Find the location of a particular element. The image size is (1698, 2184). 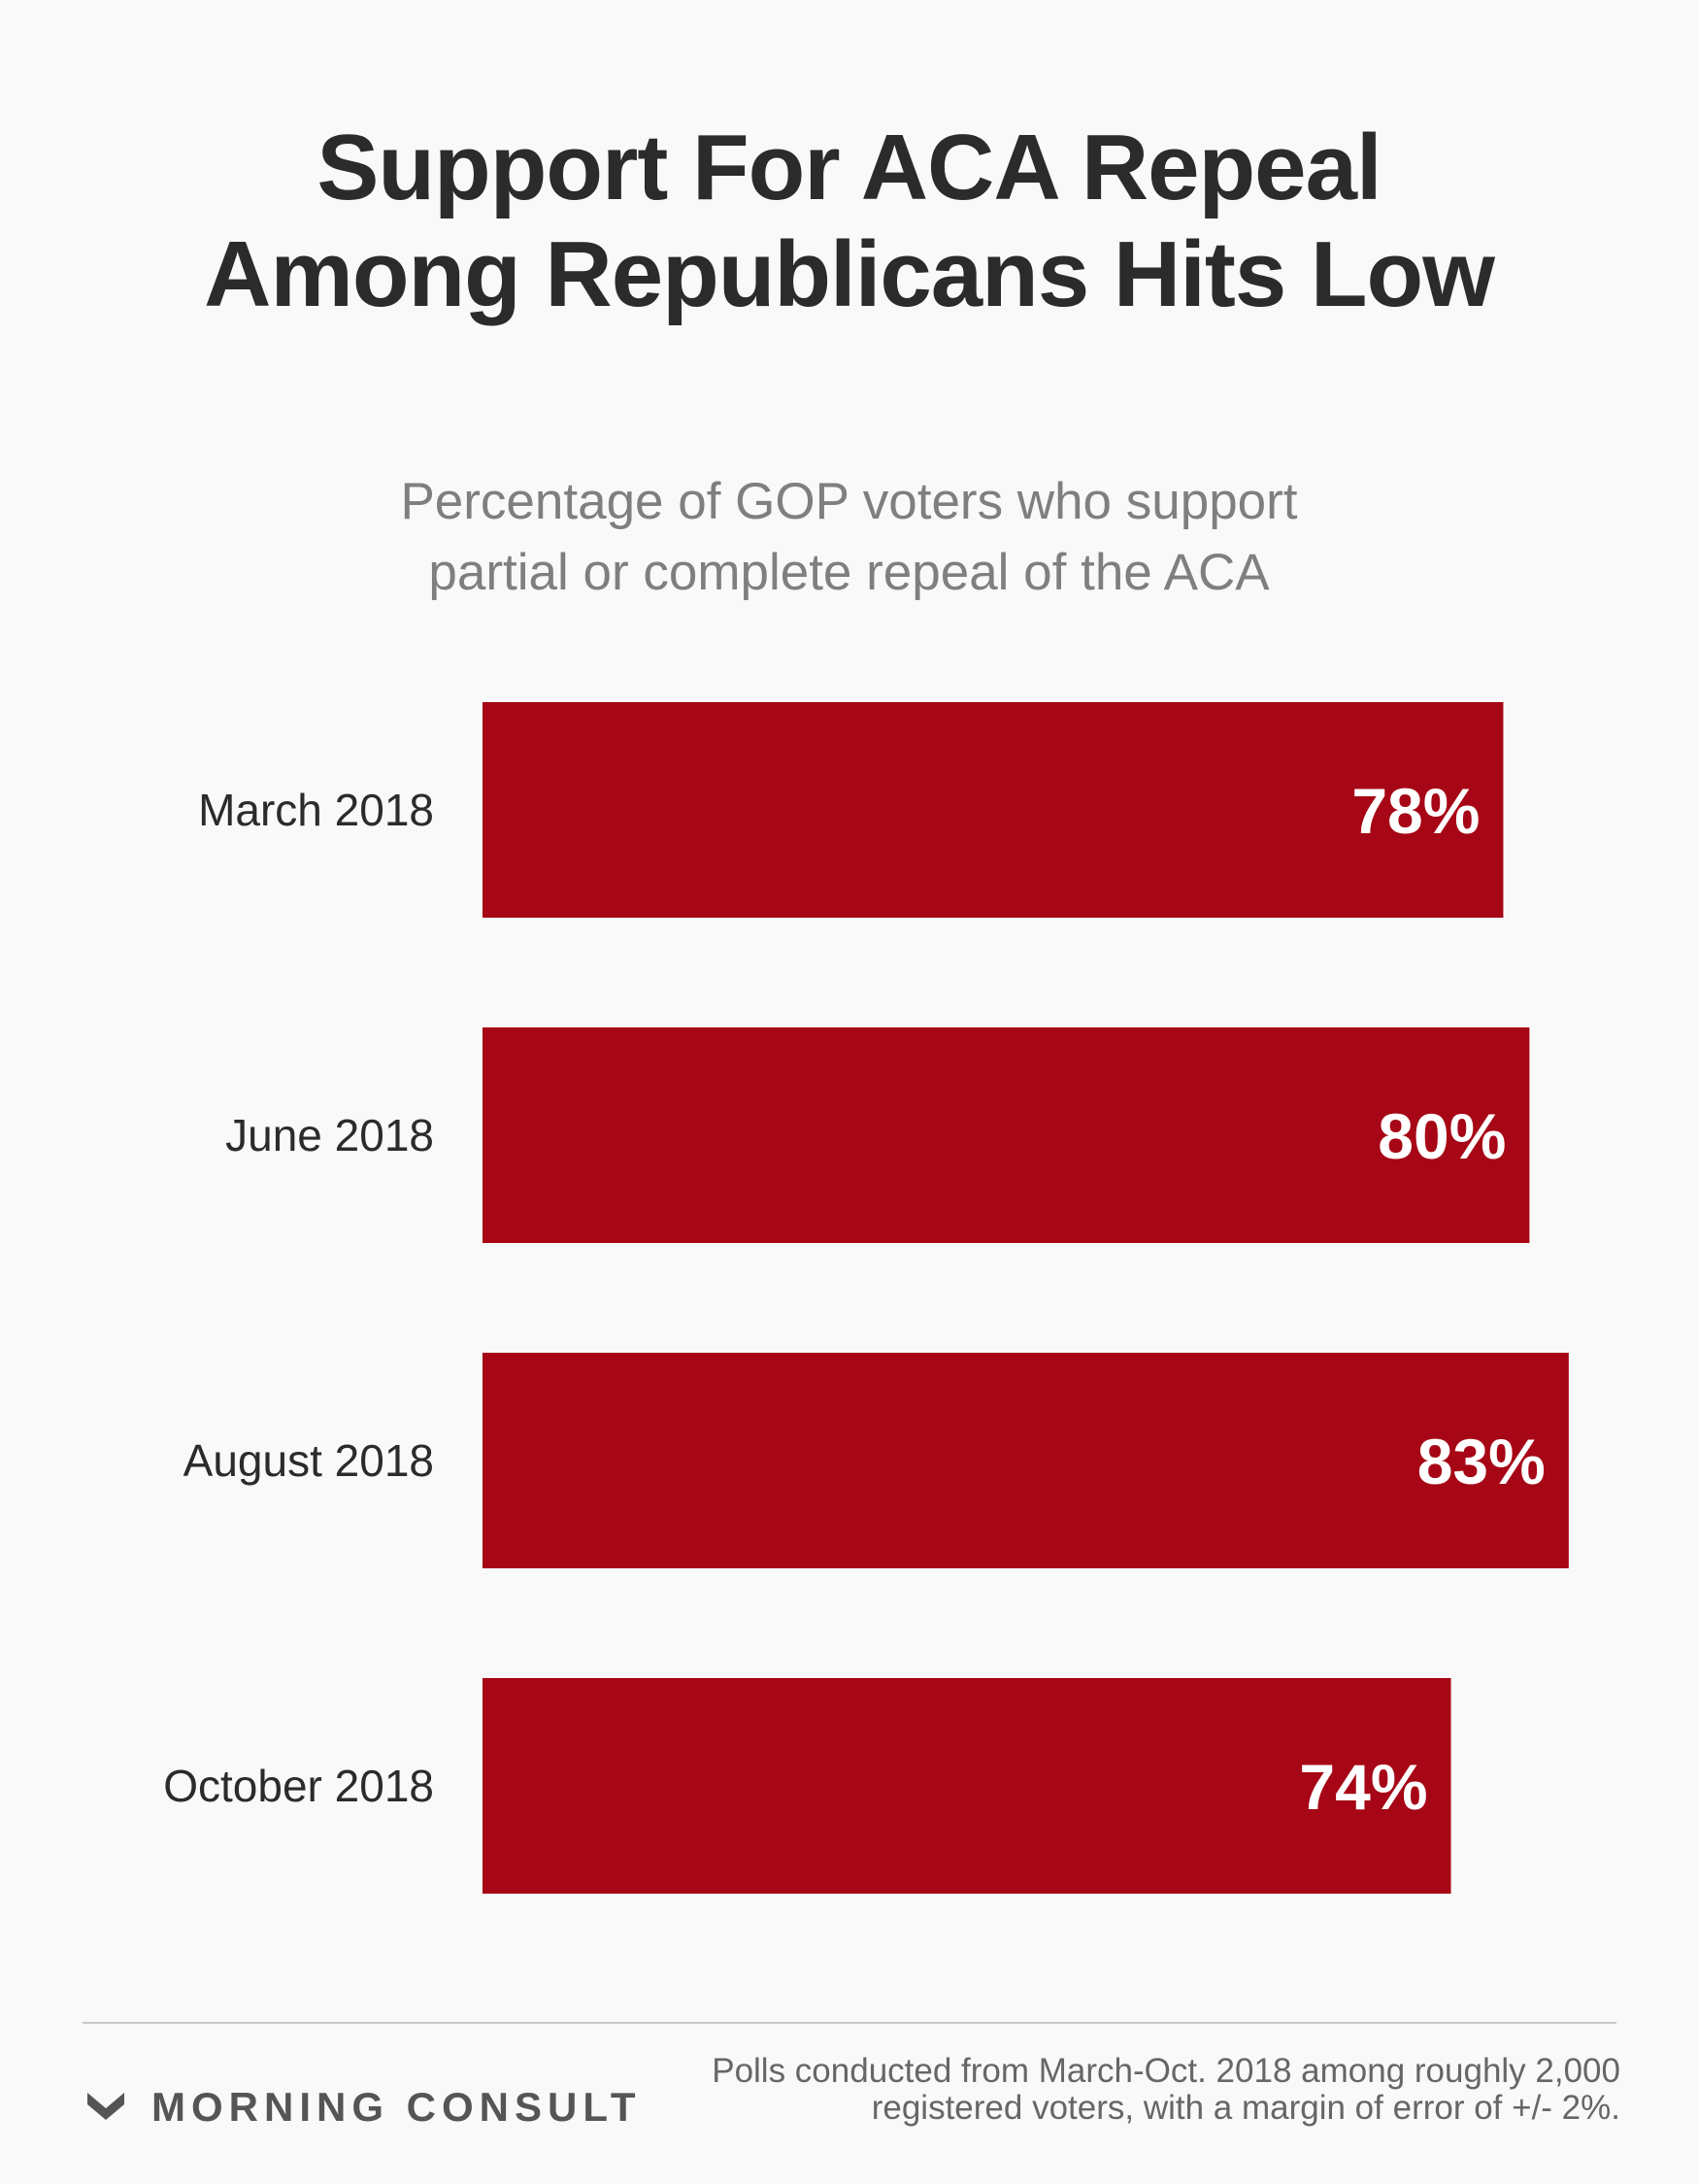

category-label-0: March 2018 is located at coordinates (316, 810).